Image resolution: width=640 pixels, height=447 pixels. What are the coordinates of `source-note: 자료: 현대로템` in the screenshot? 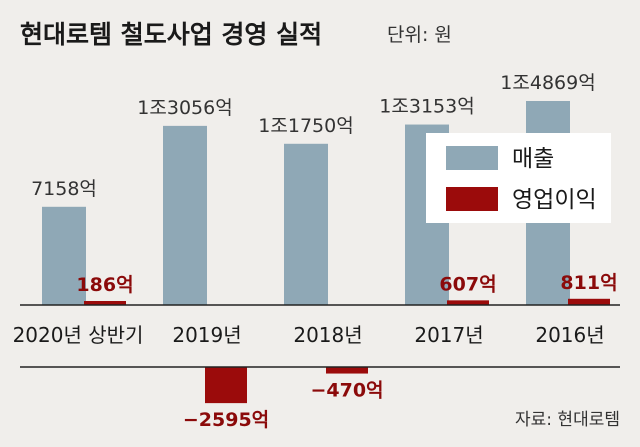 It's located at (567, 420).